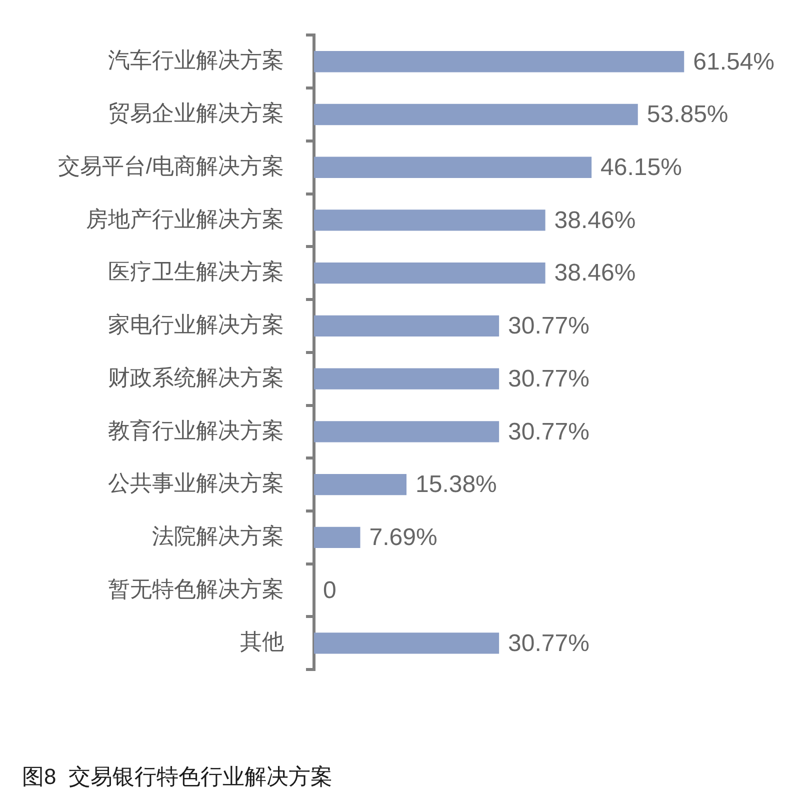  I want to click on text: 图8 交易银行特色行业解决方案, so click(177, 776).